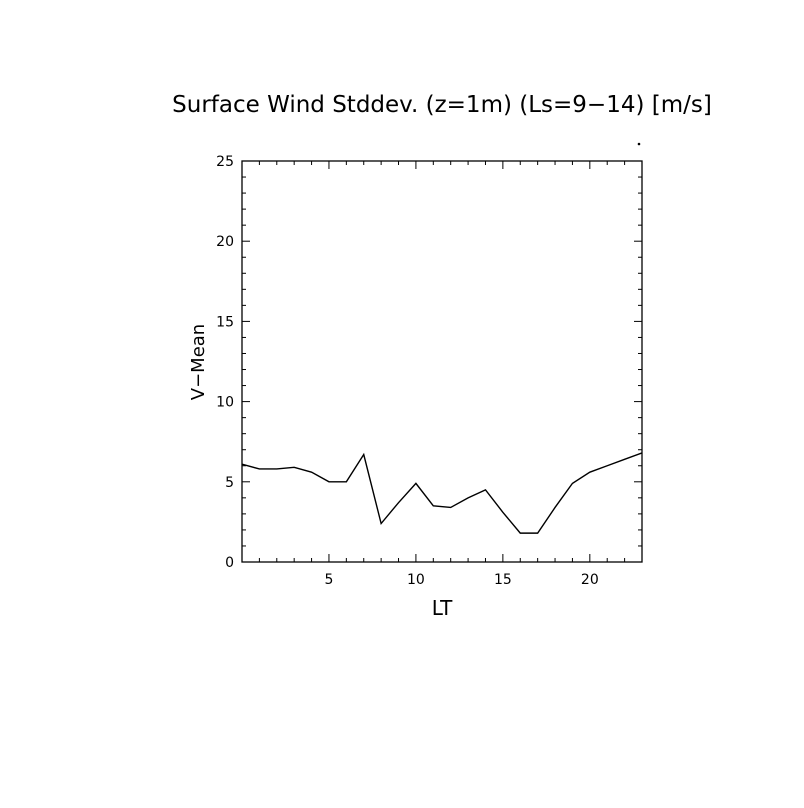 This screenshot has height=808, width=804. I want to click on y-tick-label: 10, so click(225, 403).